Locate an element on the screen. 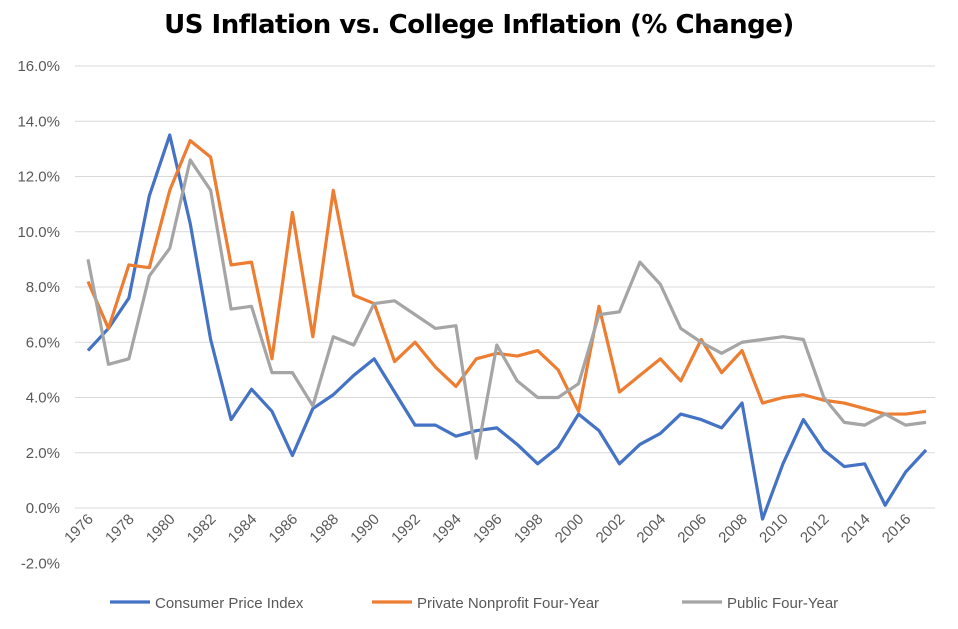  x-tick-label: 1994 is located at coordinates (447, 529).